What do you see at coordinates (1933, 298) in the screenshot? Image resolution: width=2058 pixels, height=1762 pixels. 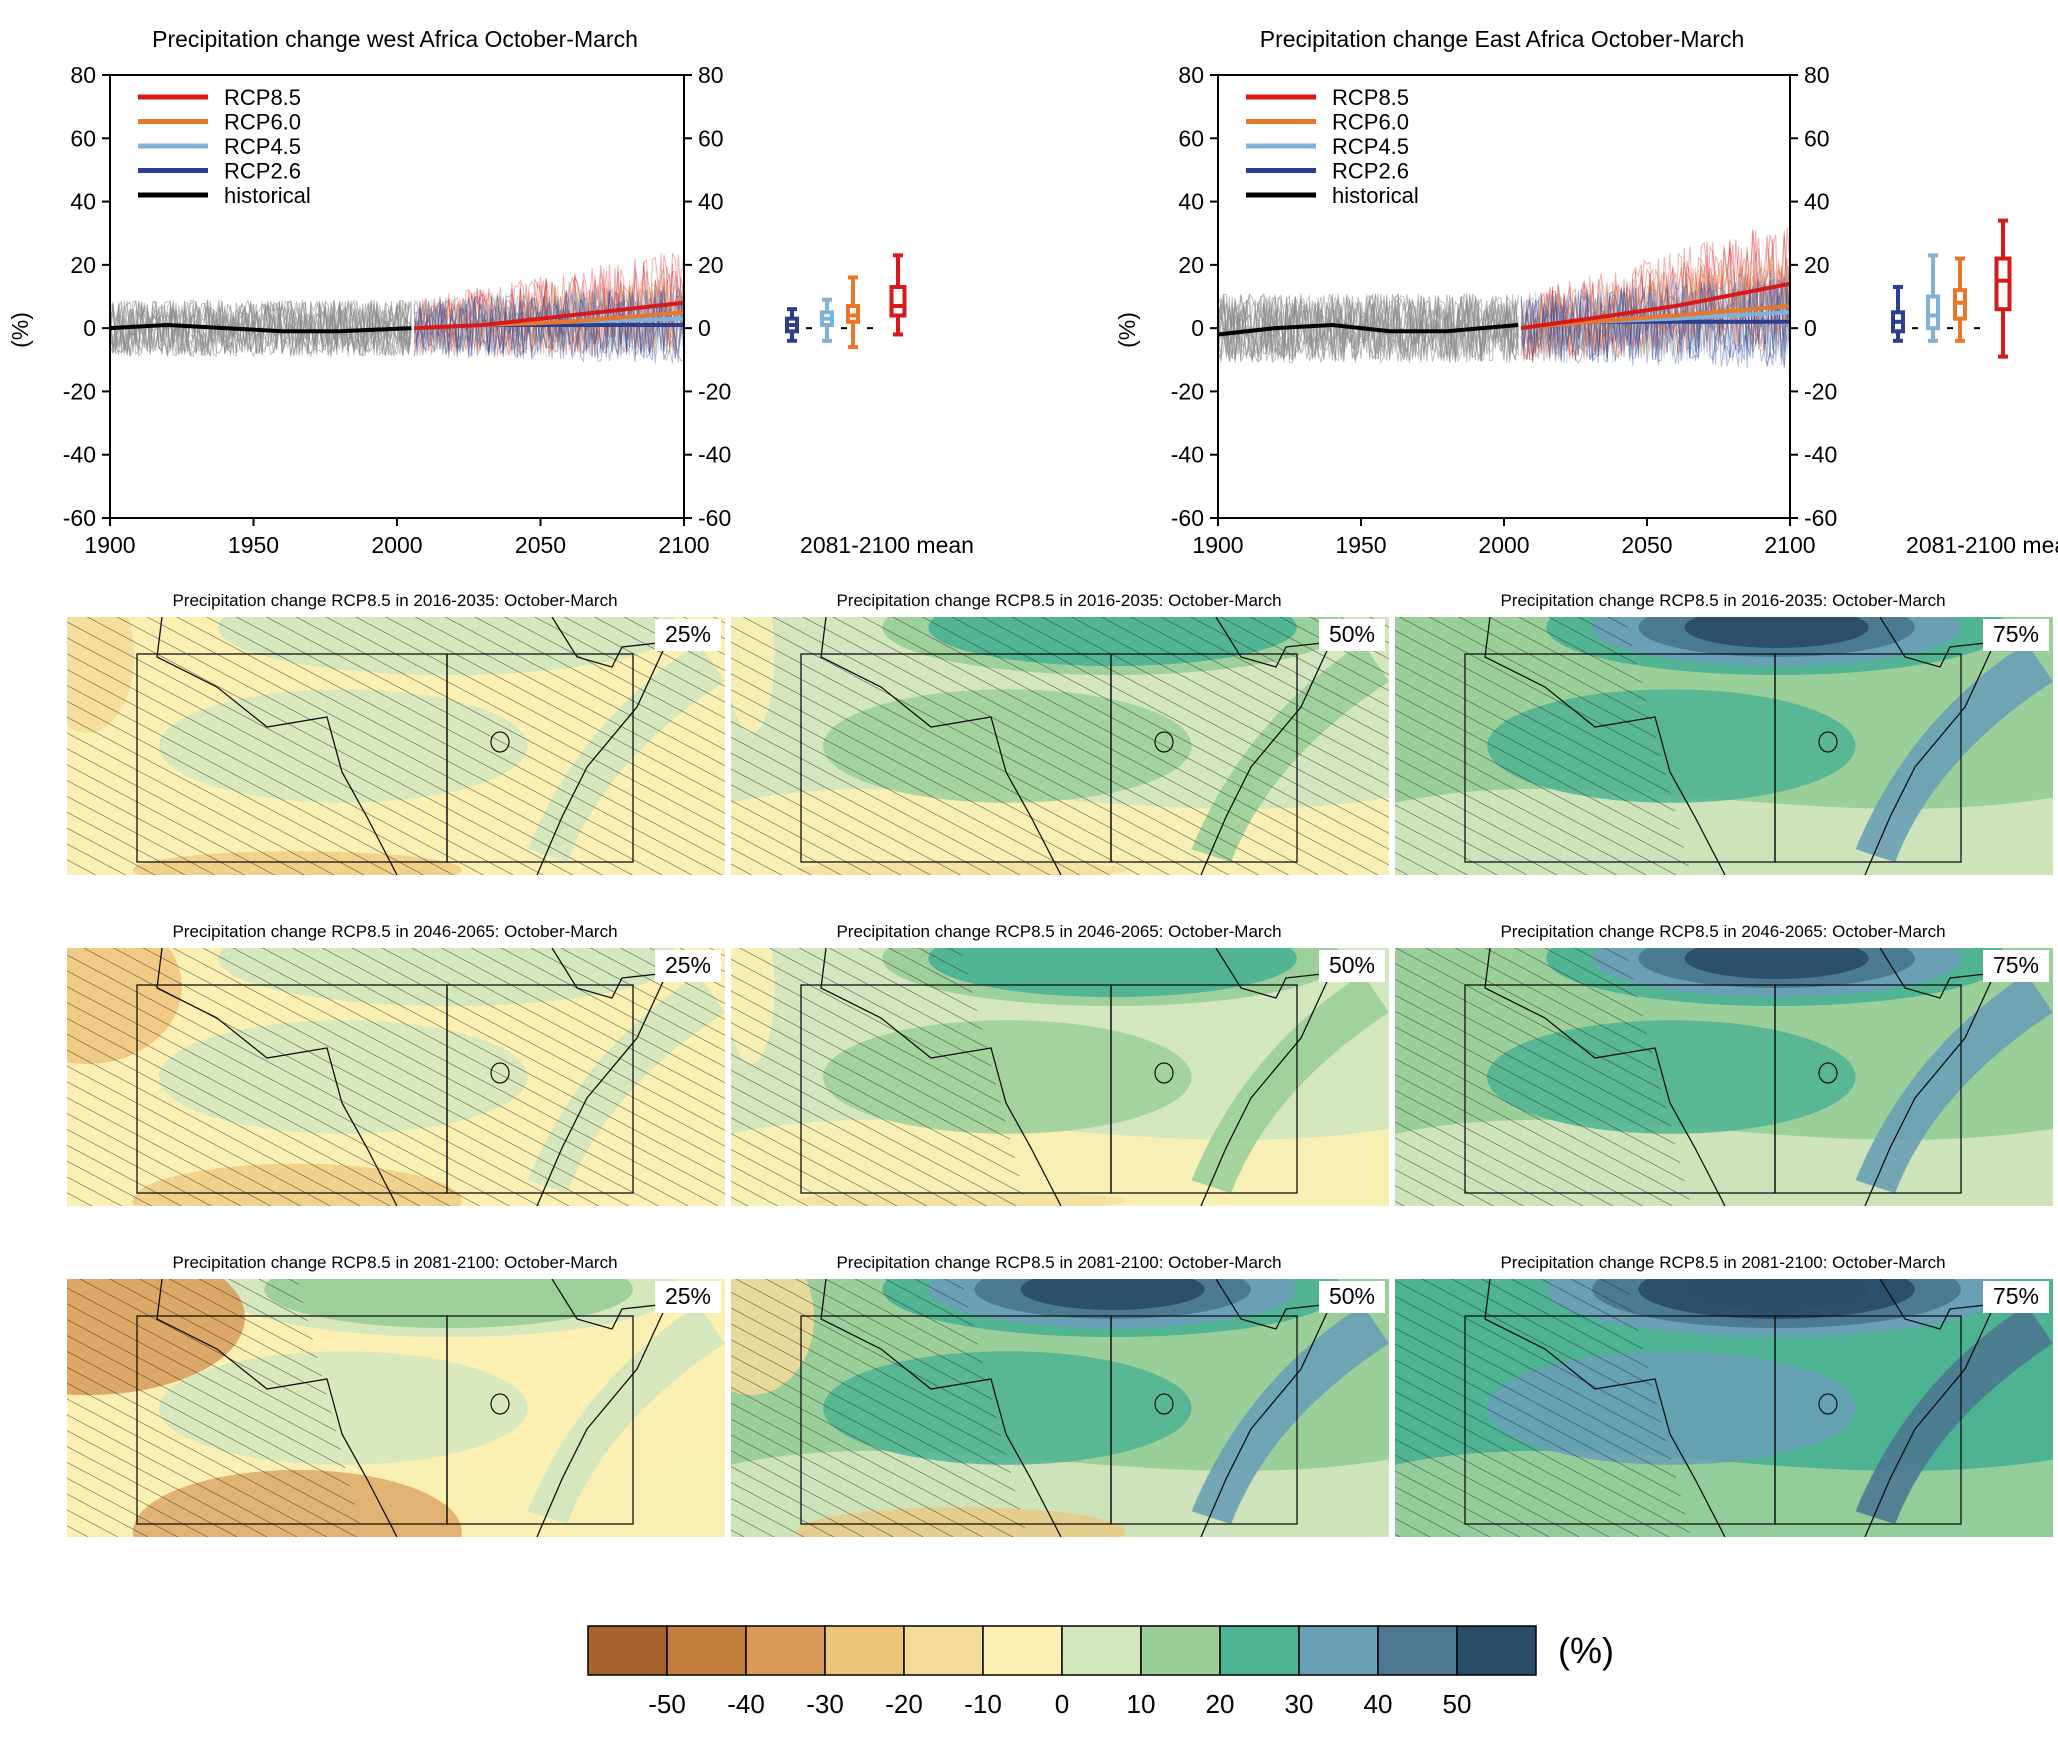 I see `boxplot-rcp45` at bounding box center [1933, 298].